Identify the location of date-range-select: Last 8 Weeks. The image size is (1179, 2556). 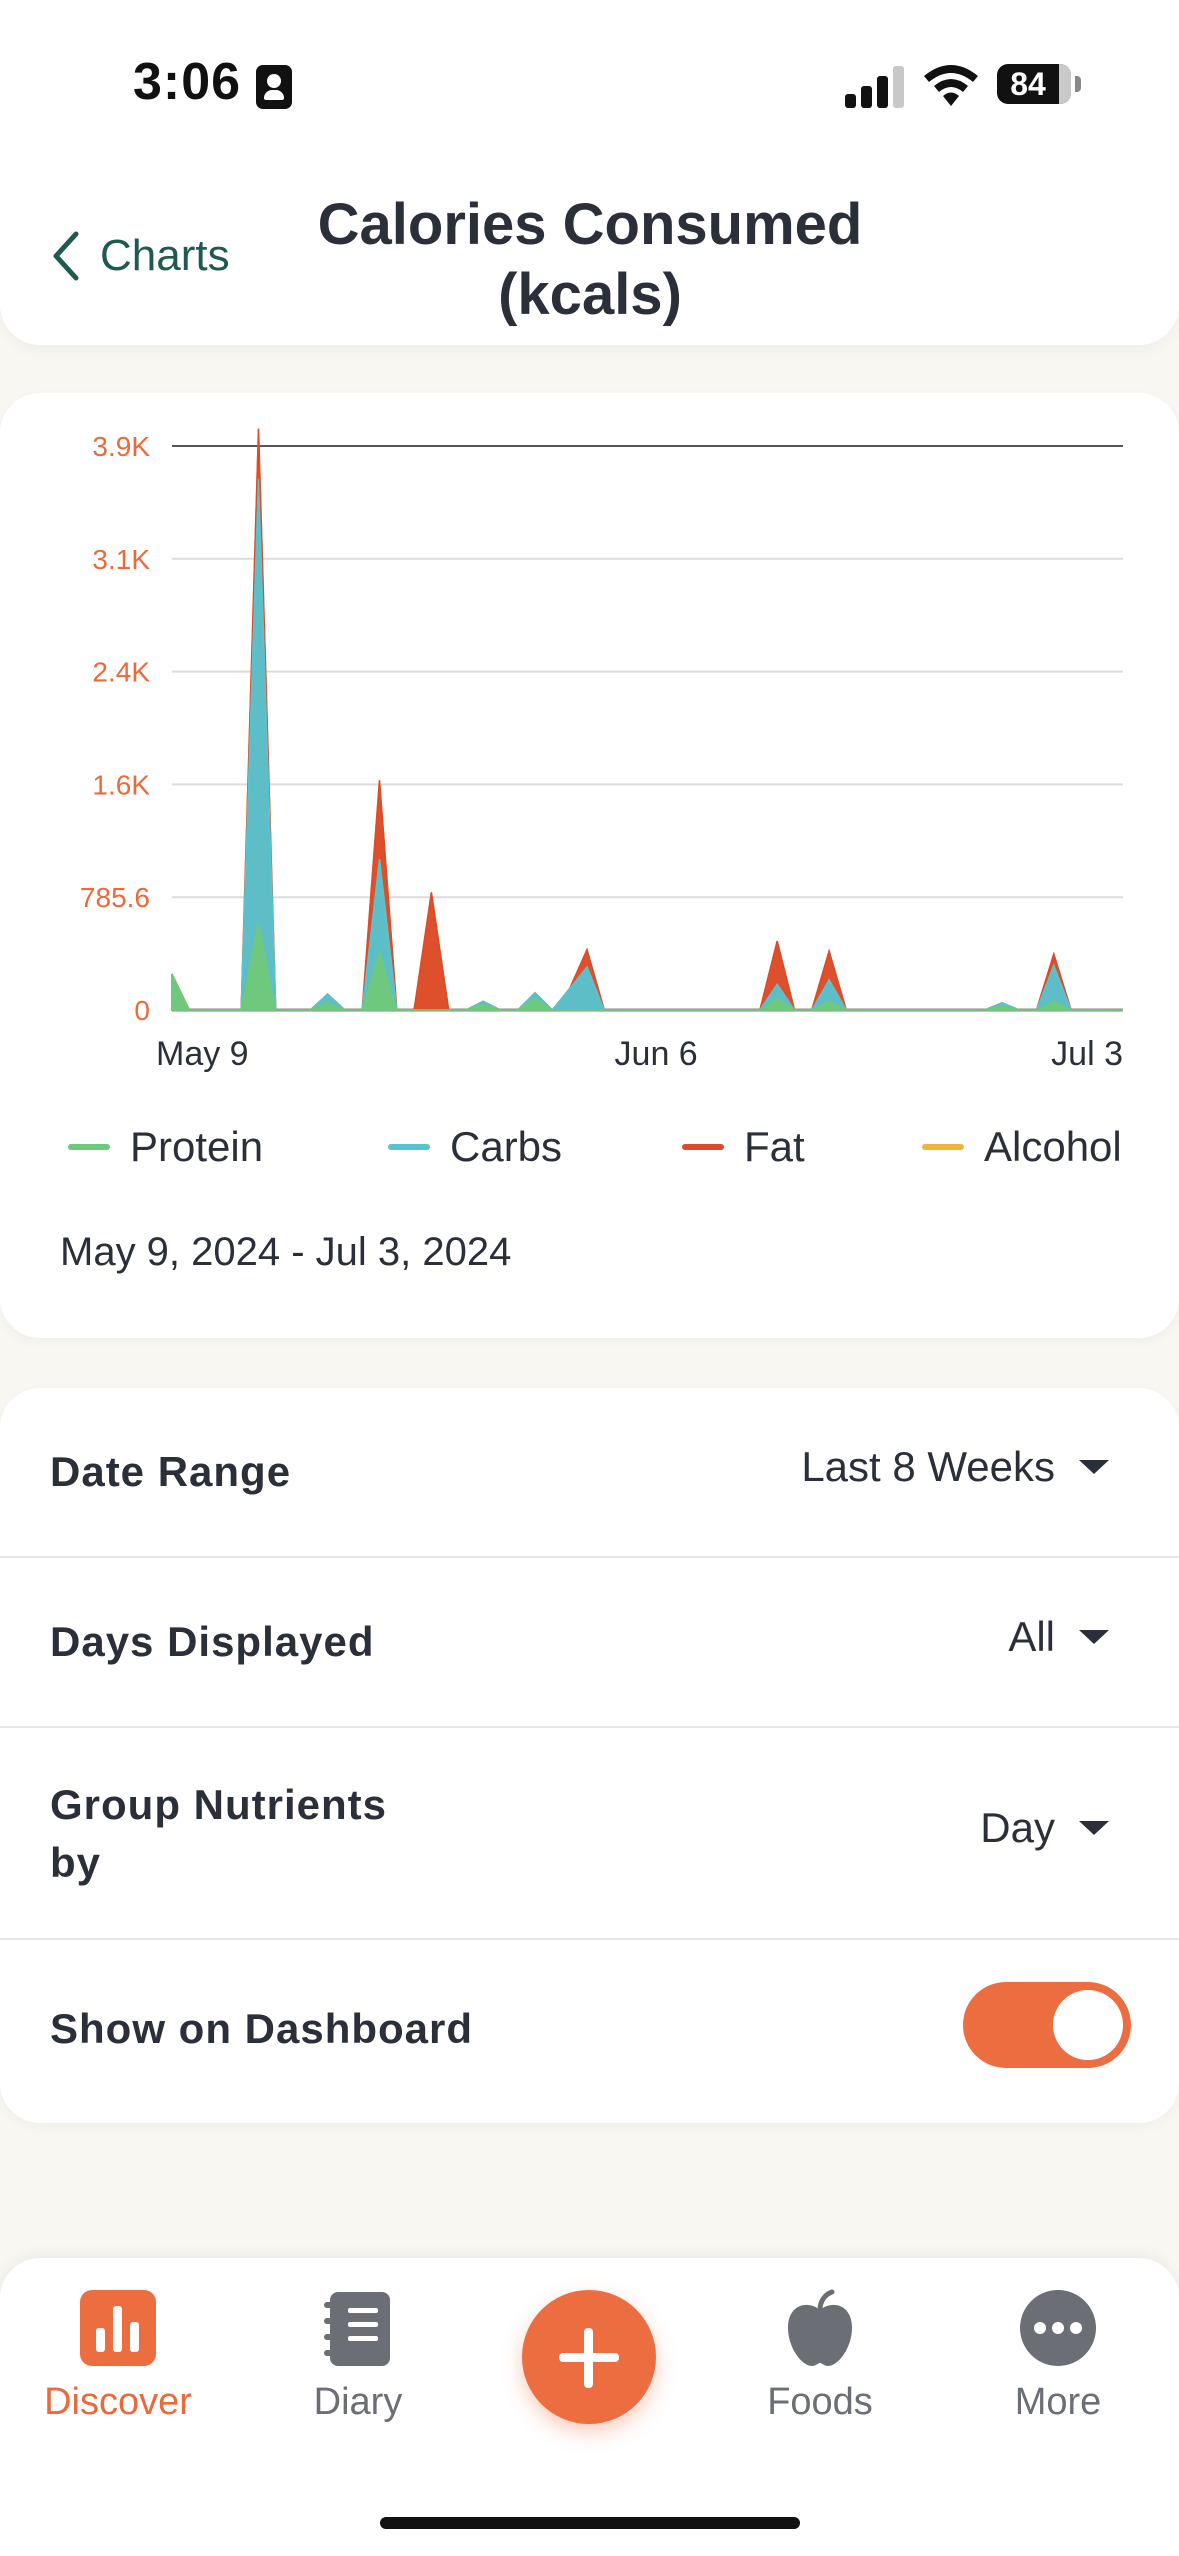
(955, 1467).